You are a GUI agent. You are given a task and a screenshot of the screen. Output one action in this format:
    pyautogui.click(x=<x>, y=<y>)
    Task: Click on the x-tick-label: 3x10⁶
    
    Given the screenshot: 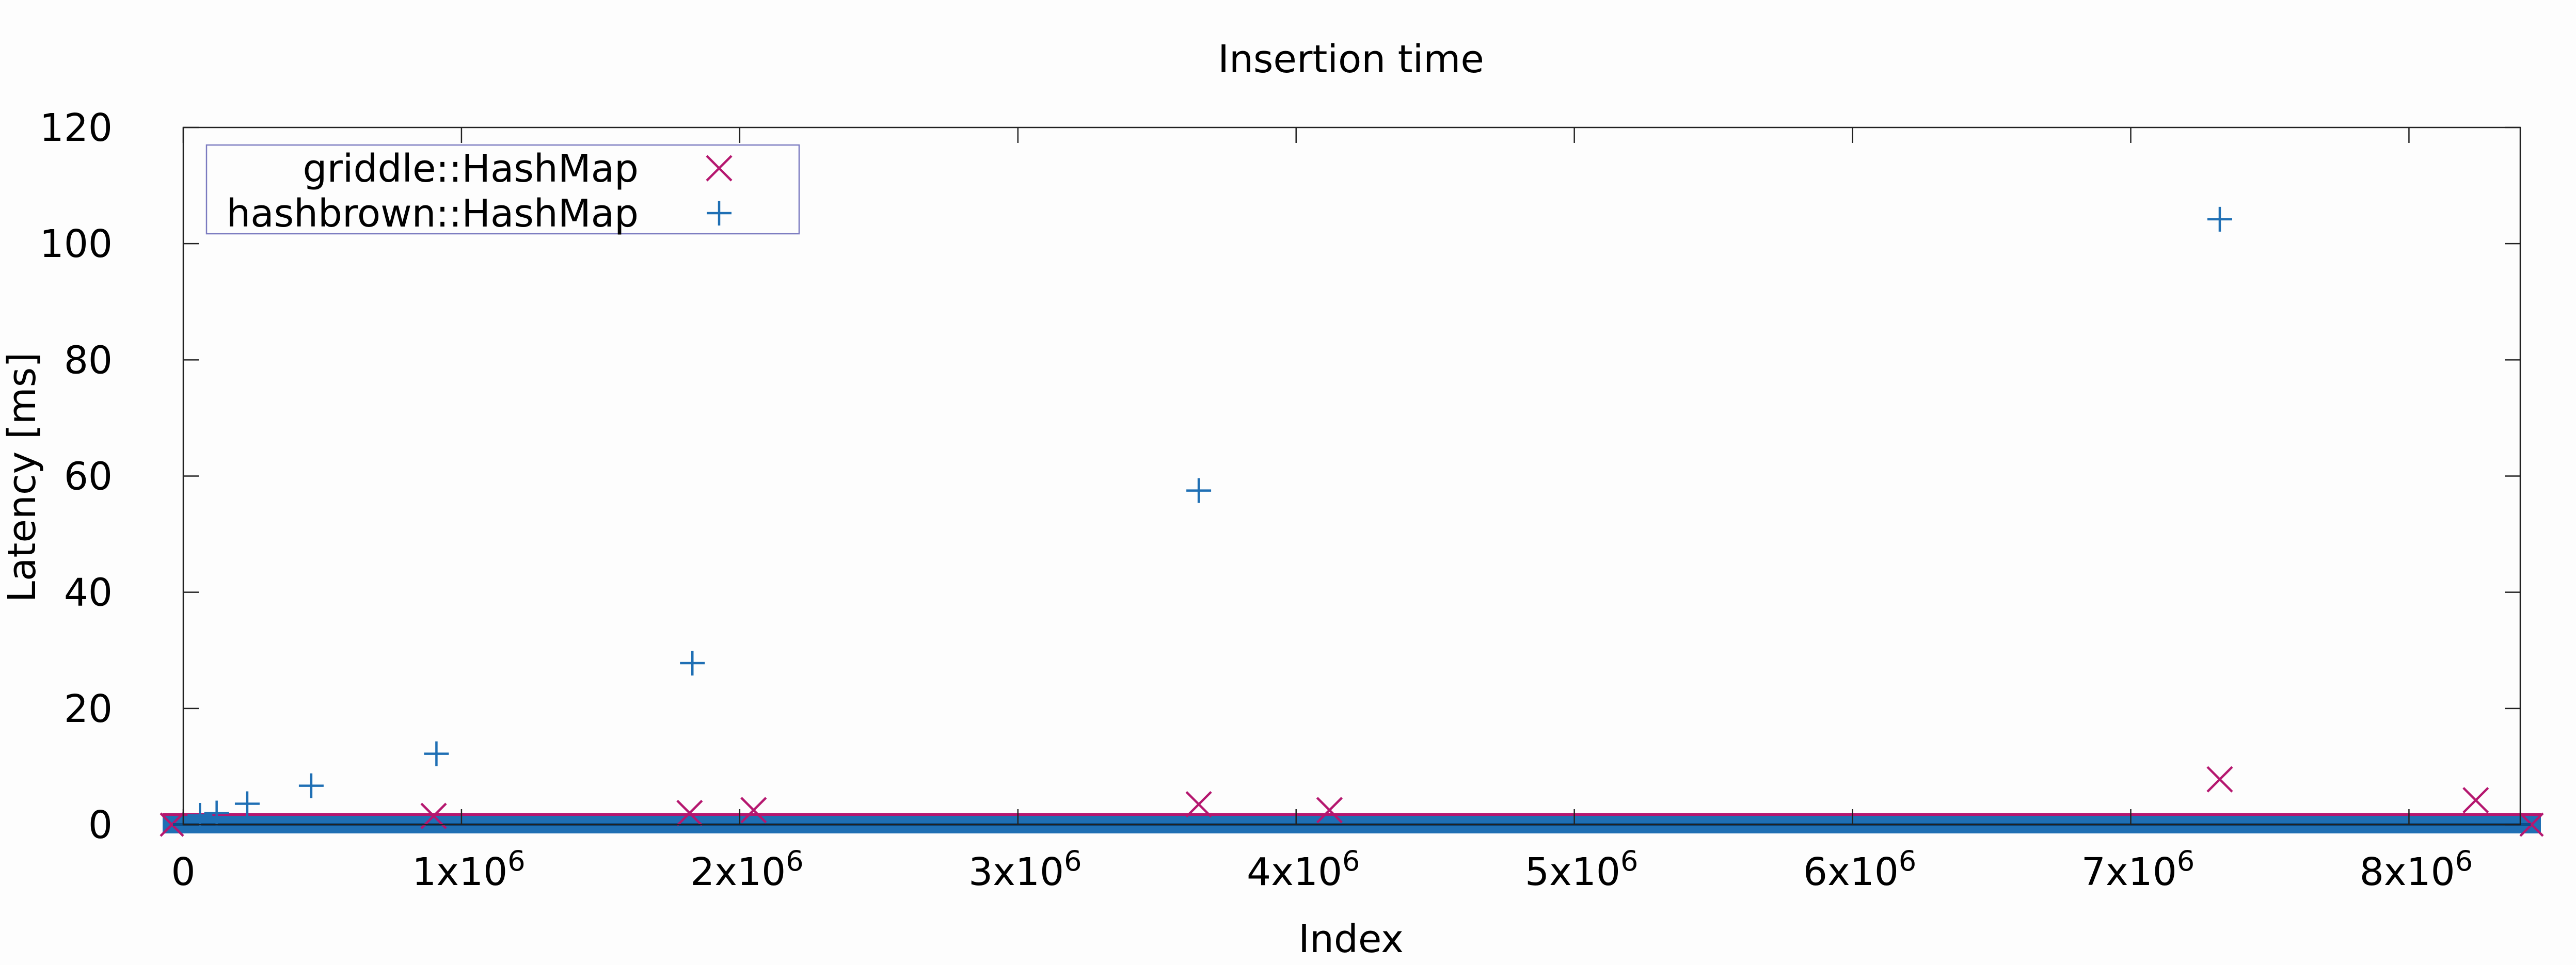 What is the action you would take?
    pyautogui.click(x=1025, y=869)
    